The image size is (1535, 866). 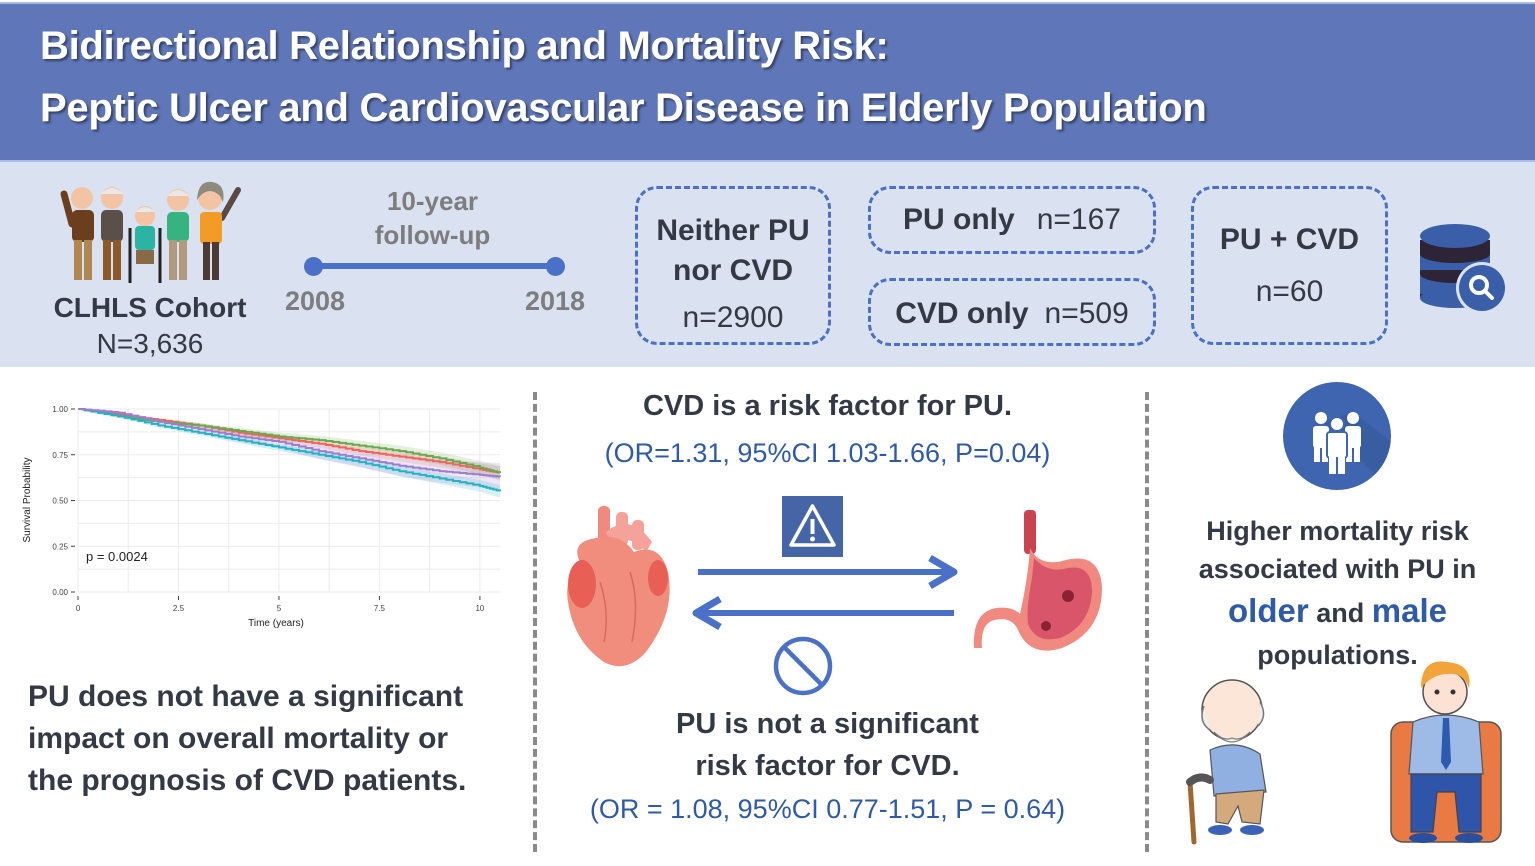 I want to click on chart-x-ticks: 0 2.5 5 7.5 10, so click(x=280, y=604).